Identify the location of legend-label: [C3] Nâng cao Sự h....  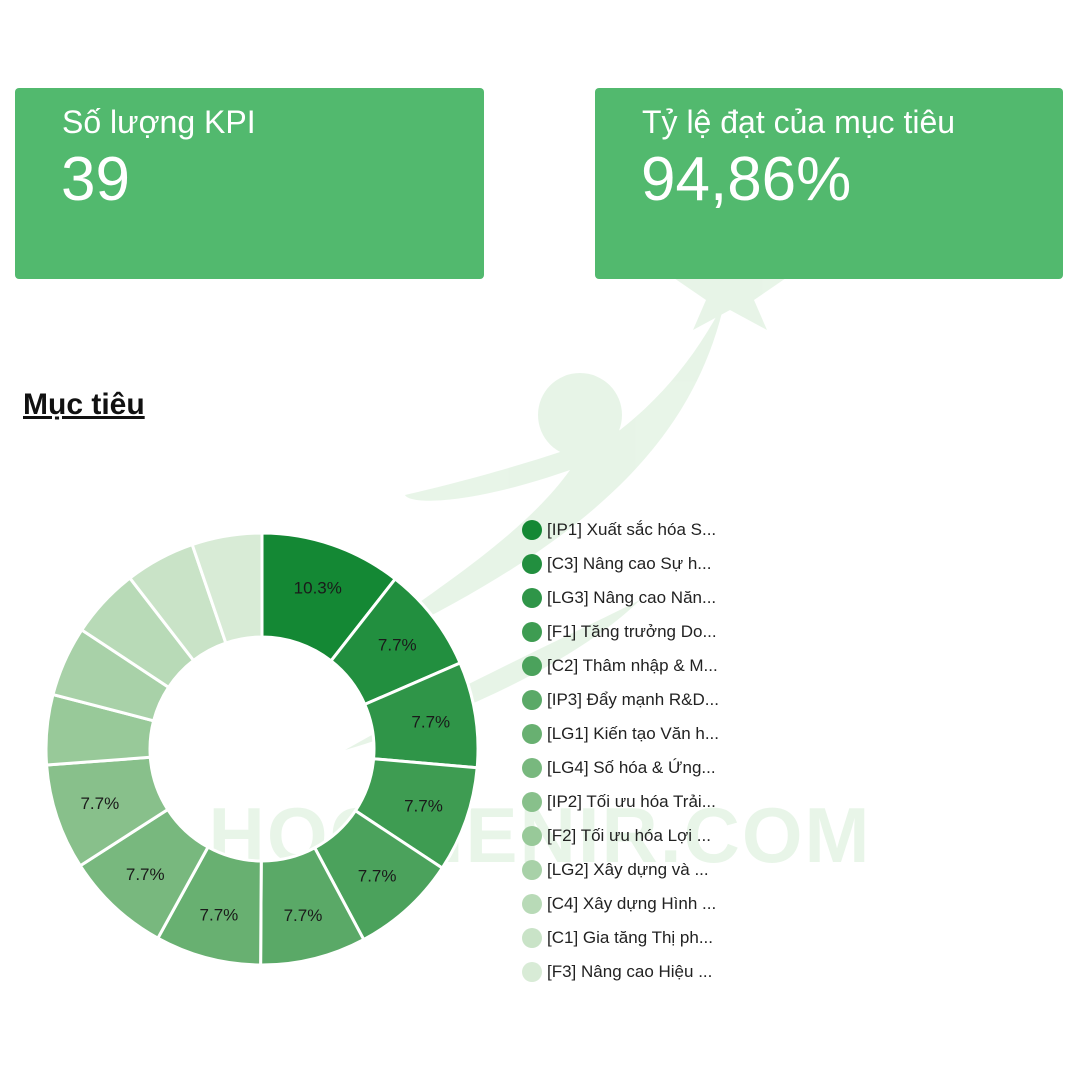
(629, 563).